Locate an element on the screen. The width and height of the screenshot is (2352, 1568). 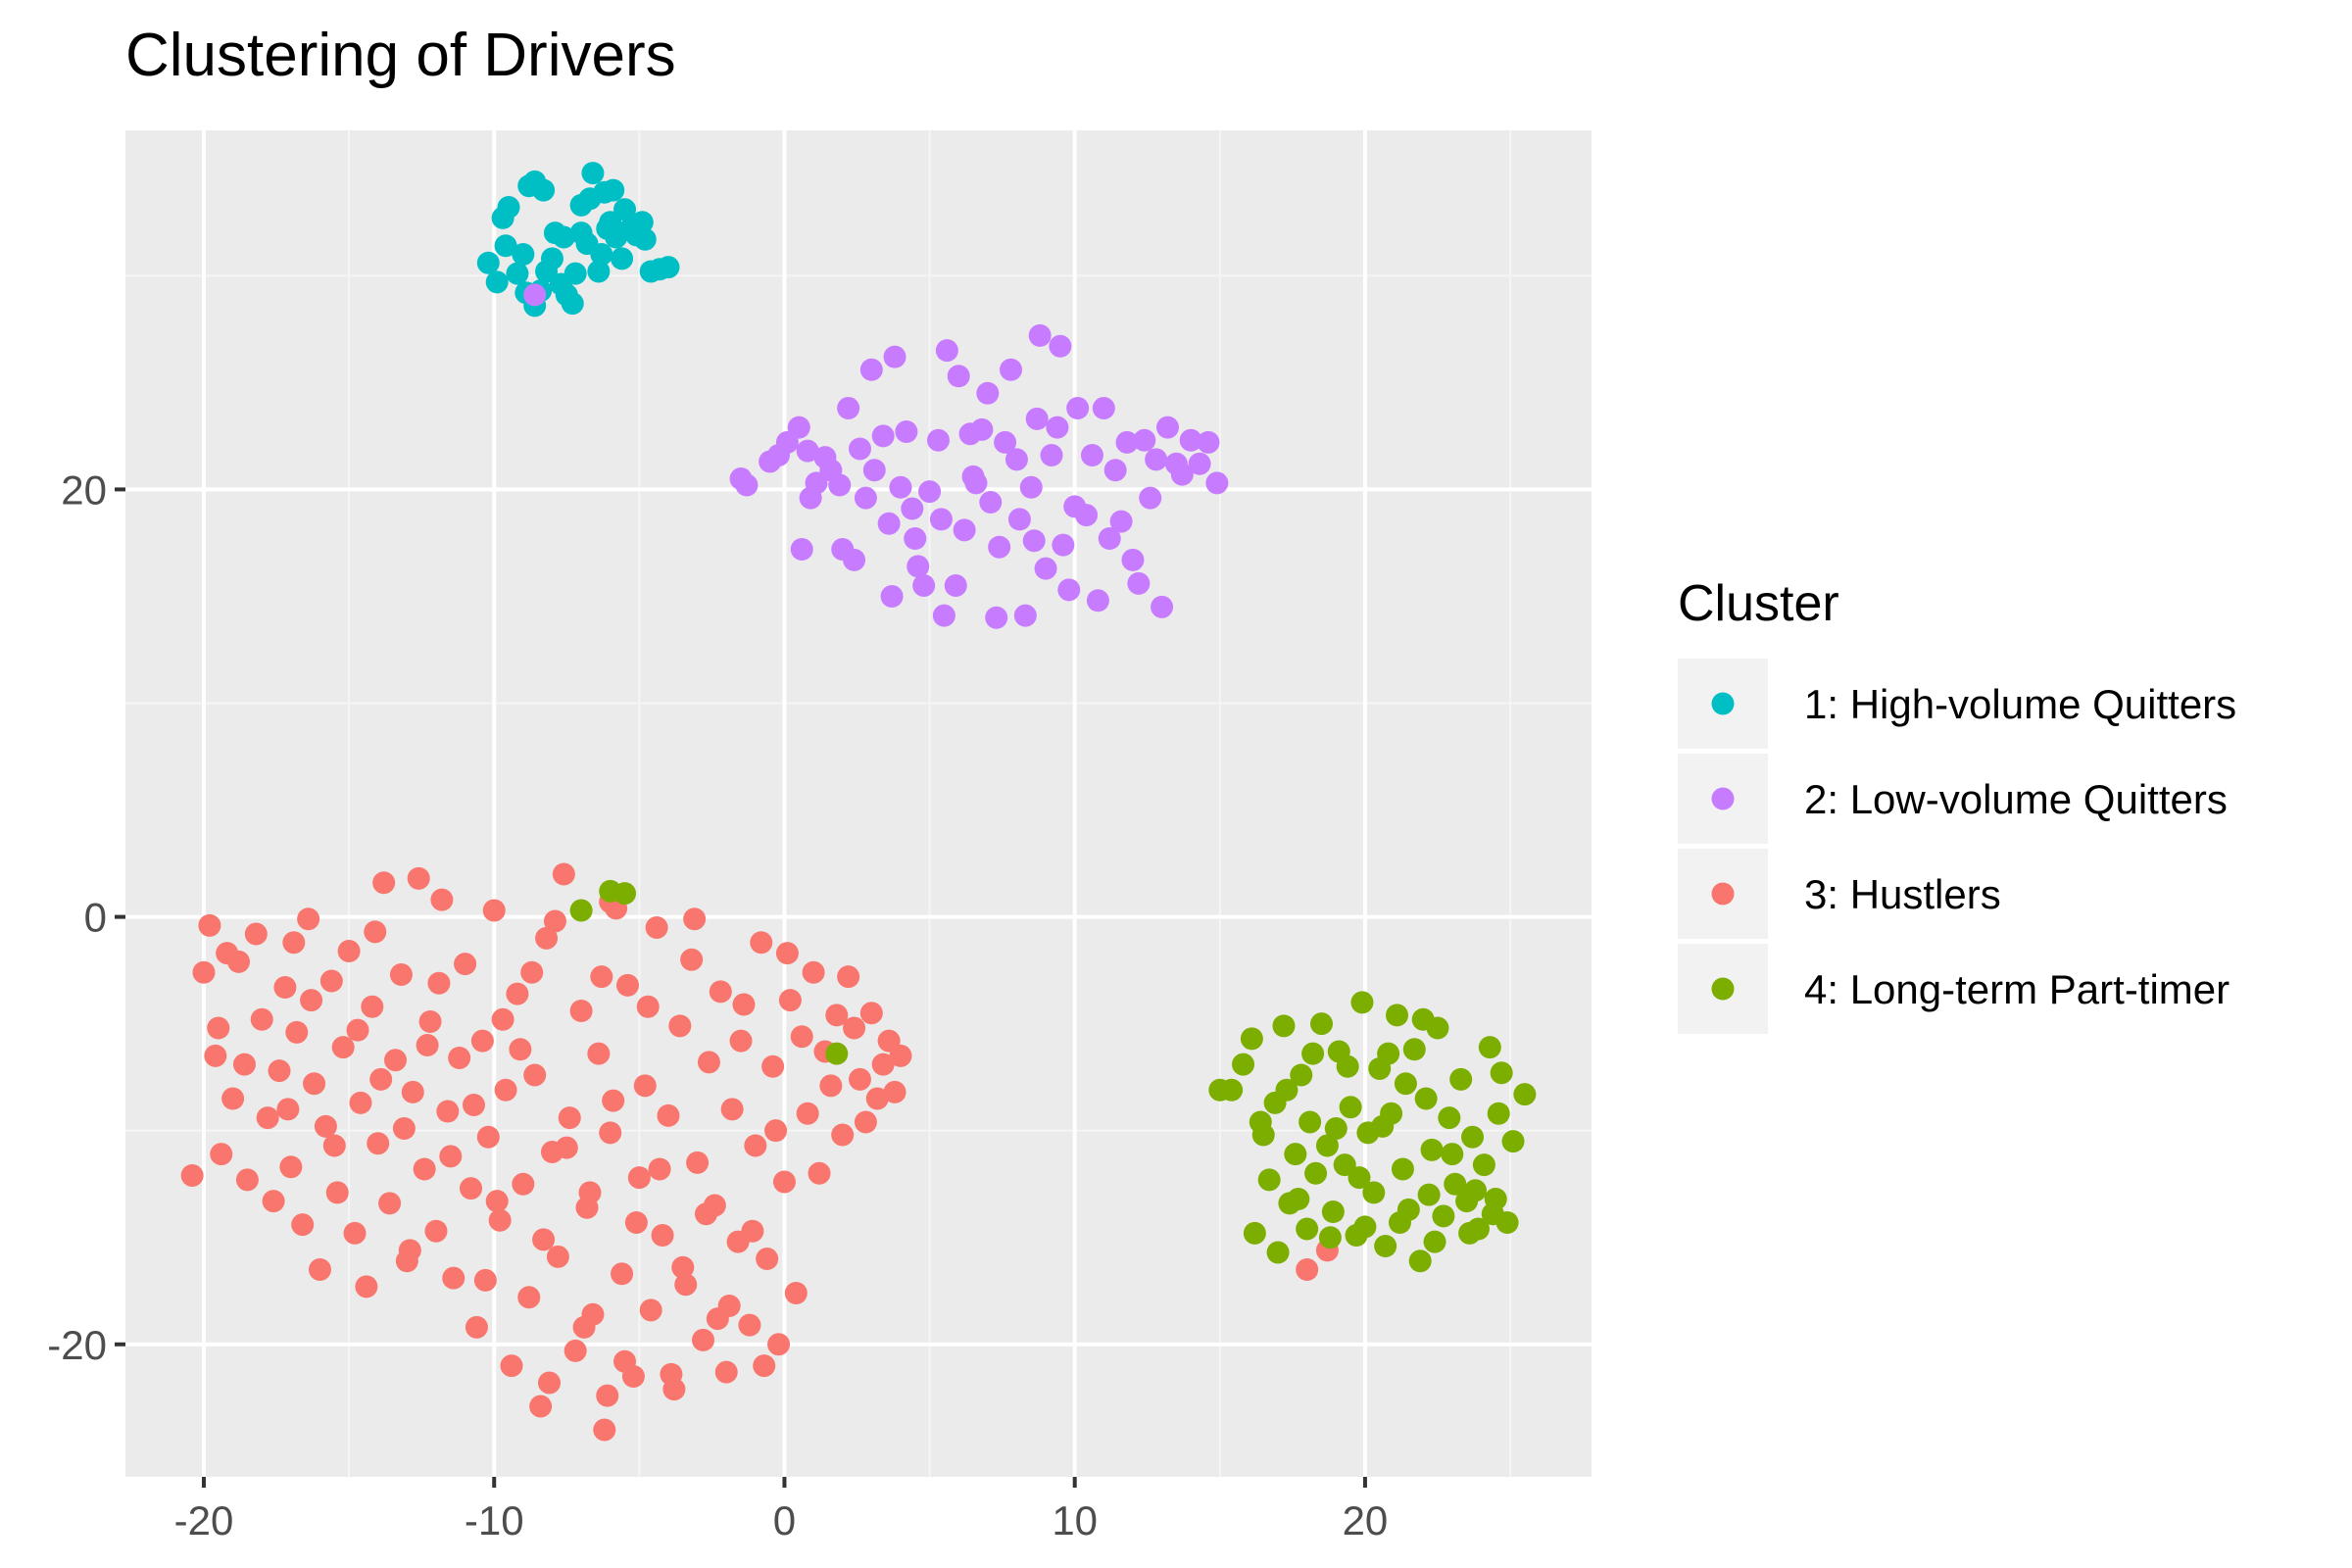
legend-label: 2: Low-volume Quitters is located at coordinates (2016, 799).